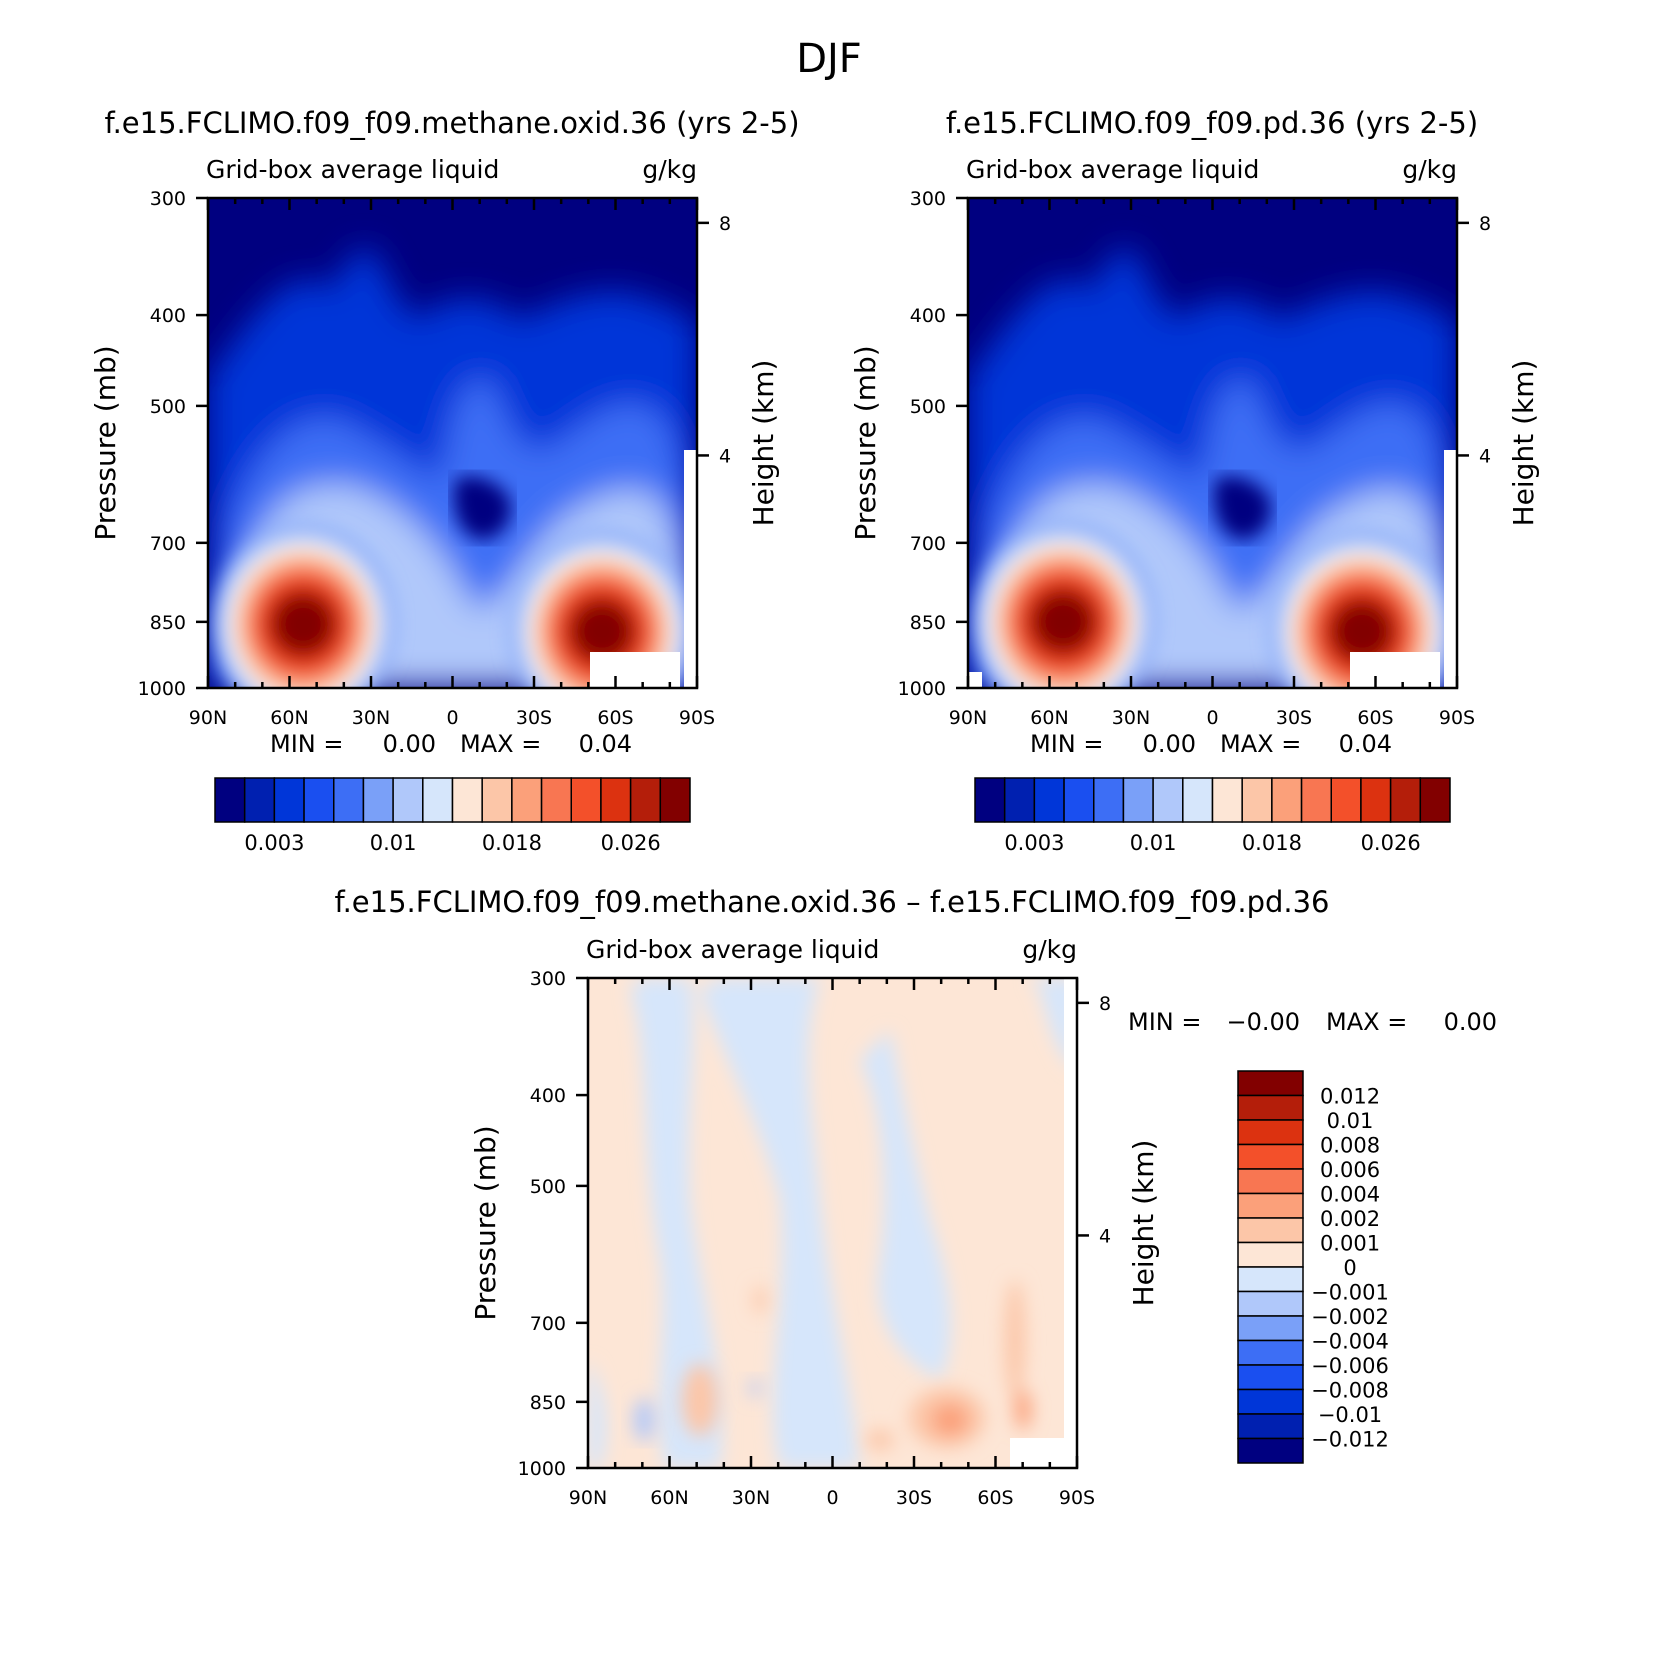  What do you see at coordinates (1049, 949) in the screenshot?
I see `units-label: g/kg` at bounding box center [1049, 949].